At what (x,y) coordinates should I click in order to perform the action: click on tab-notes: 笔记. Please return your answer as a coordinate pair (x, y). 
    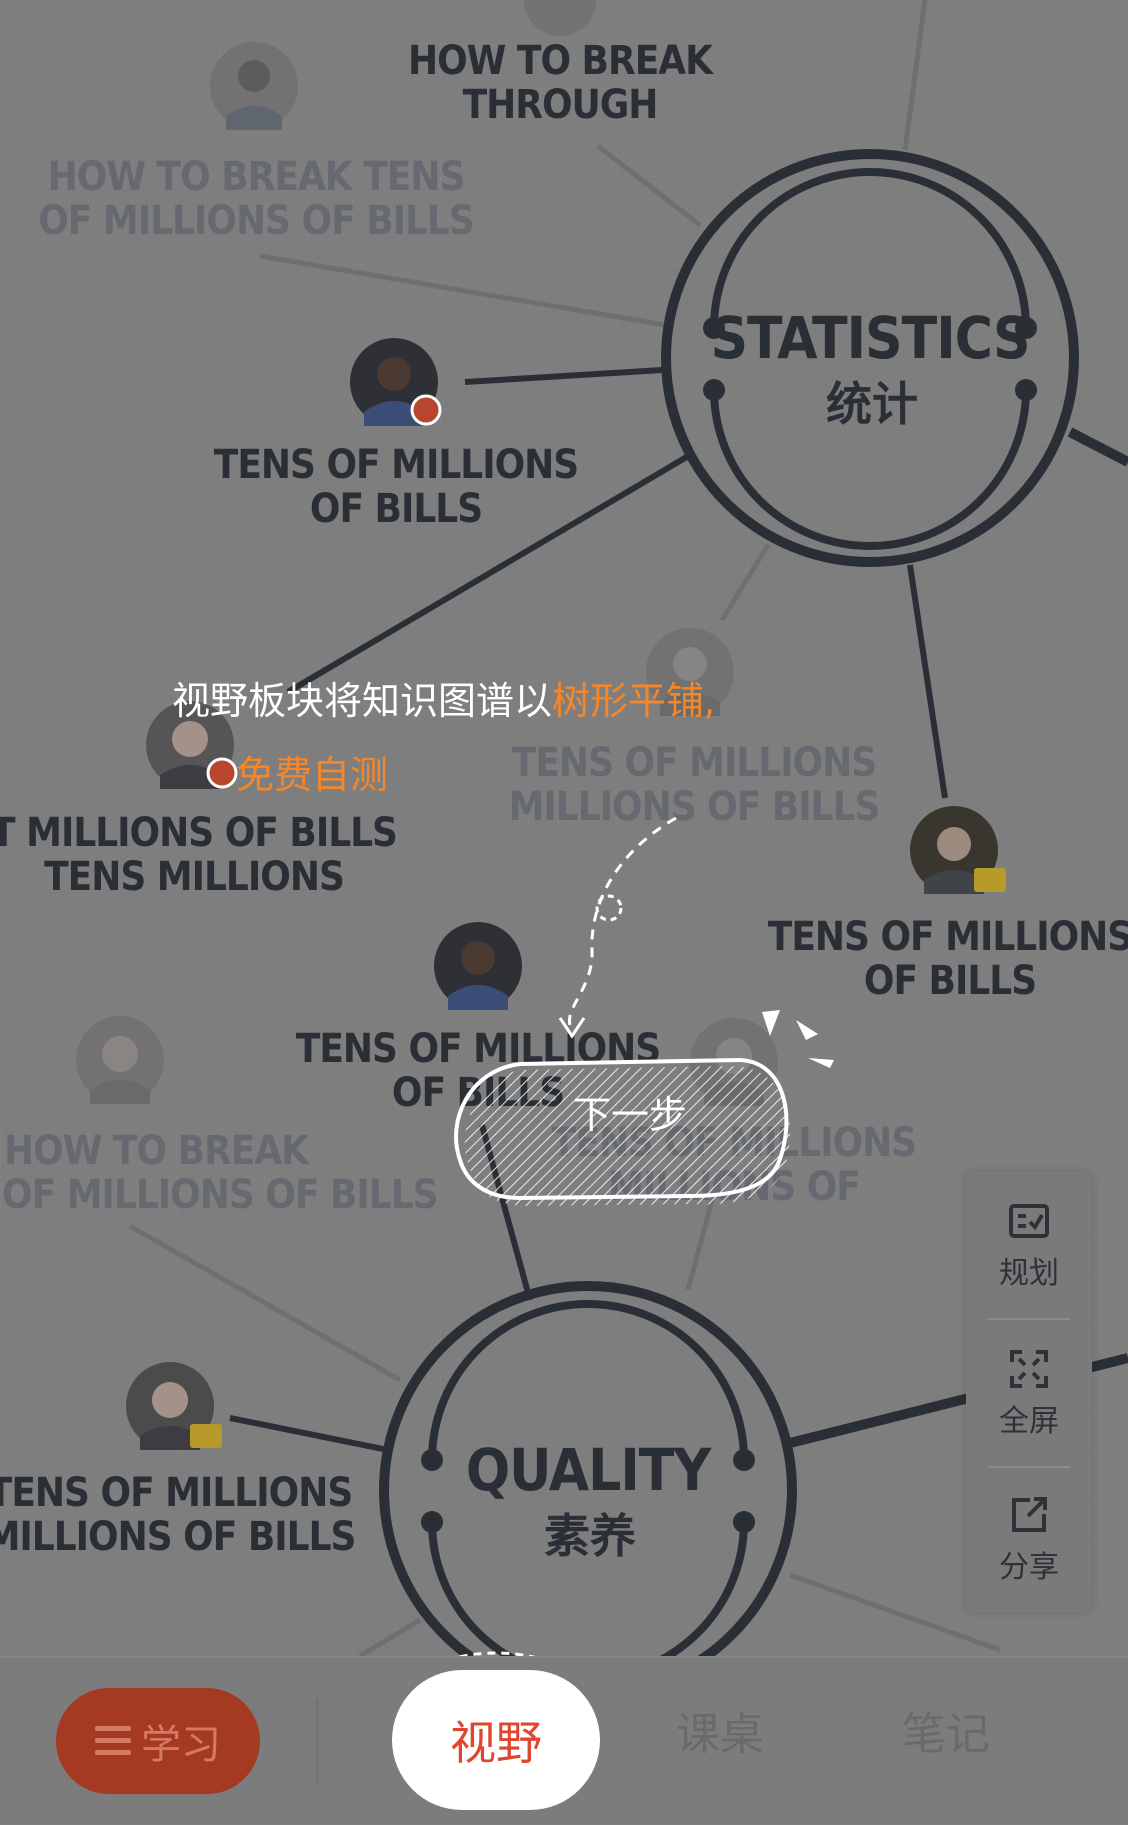
    Looking at the image, I should click on (946, 1730).